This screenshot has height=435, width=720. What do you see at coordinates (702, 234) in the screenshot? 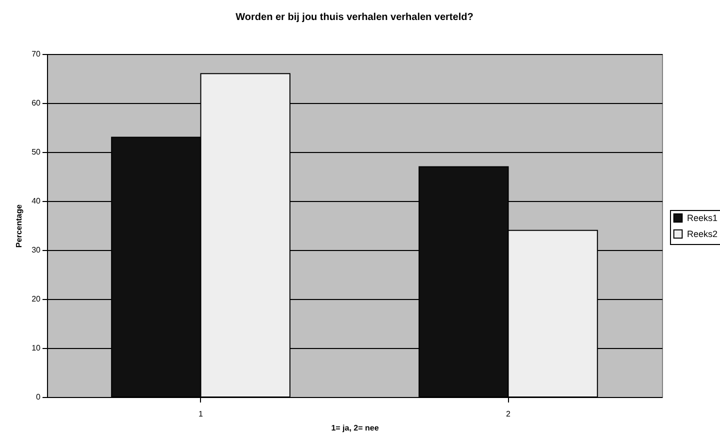
I see `legend-label: Reeks2` at bounding box center [702, 234].